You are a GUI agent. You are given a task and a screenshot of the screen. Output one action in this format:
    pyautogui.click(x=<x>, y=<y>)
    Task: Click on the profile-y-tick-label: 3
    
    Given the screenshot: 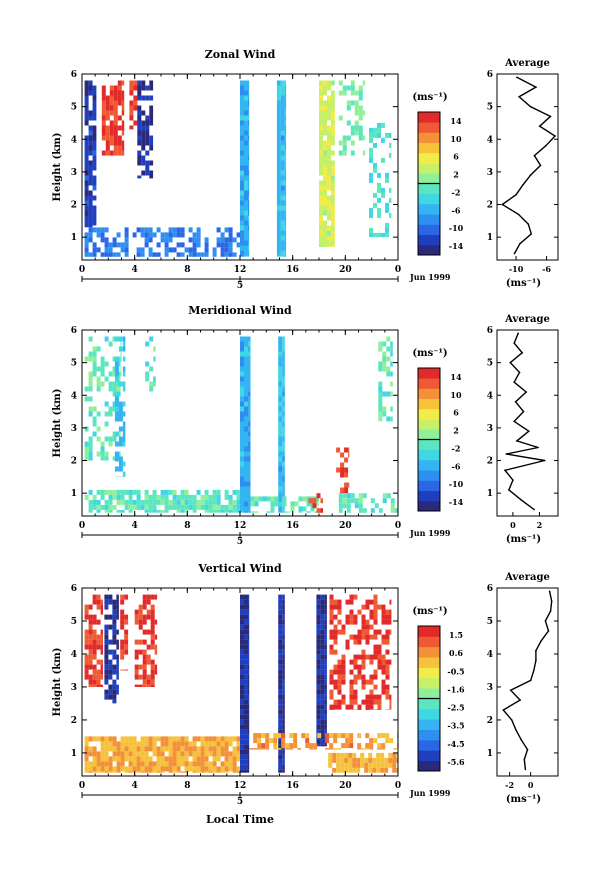 What is the action you would take?
    pyautogui.click(x=490, y=688)
    